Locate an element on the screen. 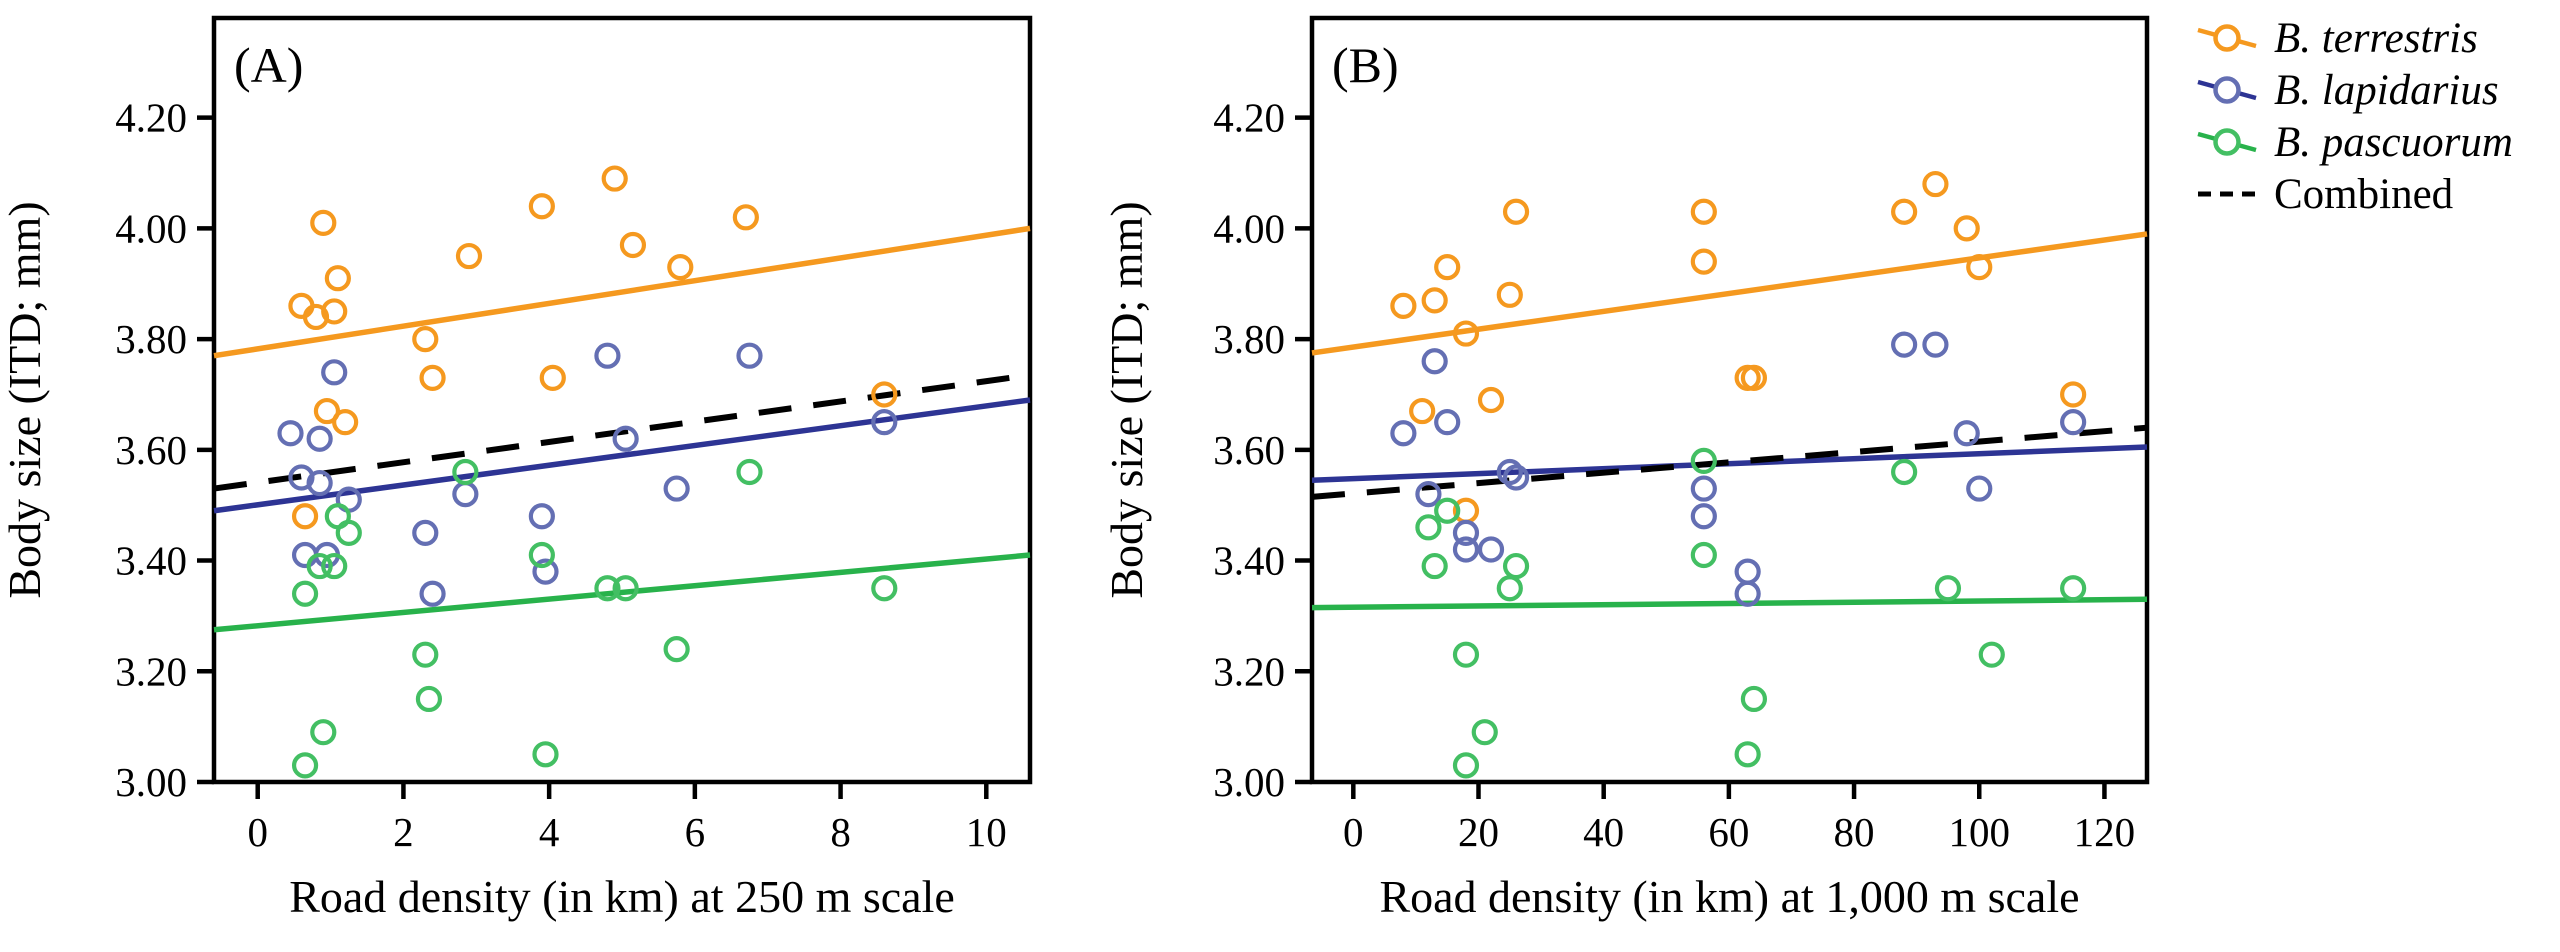 The width and height of the screenshot is (2560, 952). legend-item-b-pascuorum: B. pascuorum is located at coordinates (2352, 142).